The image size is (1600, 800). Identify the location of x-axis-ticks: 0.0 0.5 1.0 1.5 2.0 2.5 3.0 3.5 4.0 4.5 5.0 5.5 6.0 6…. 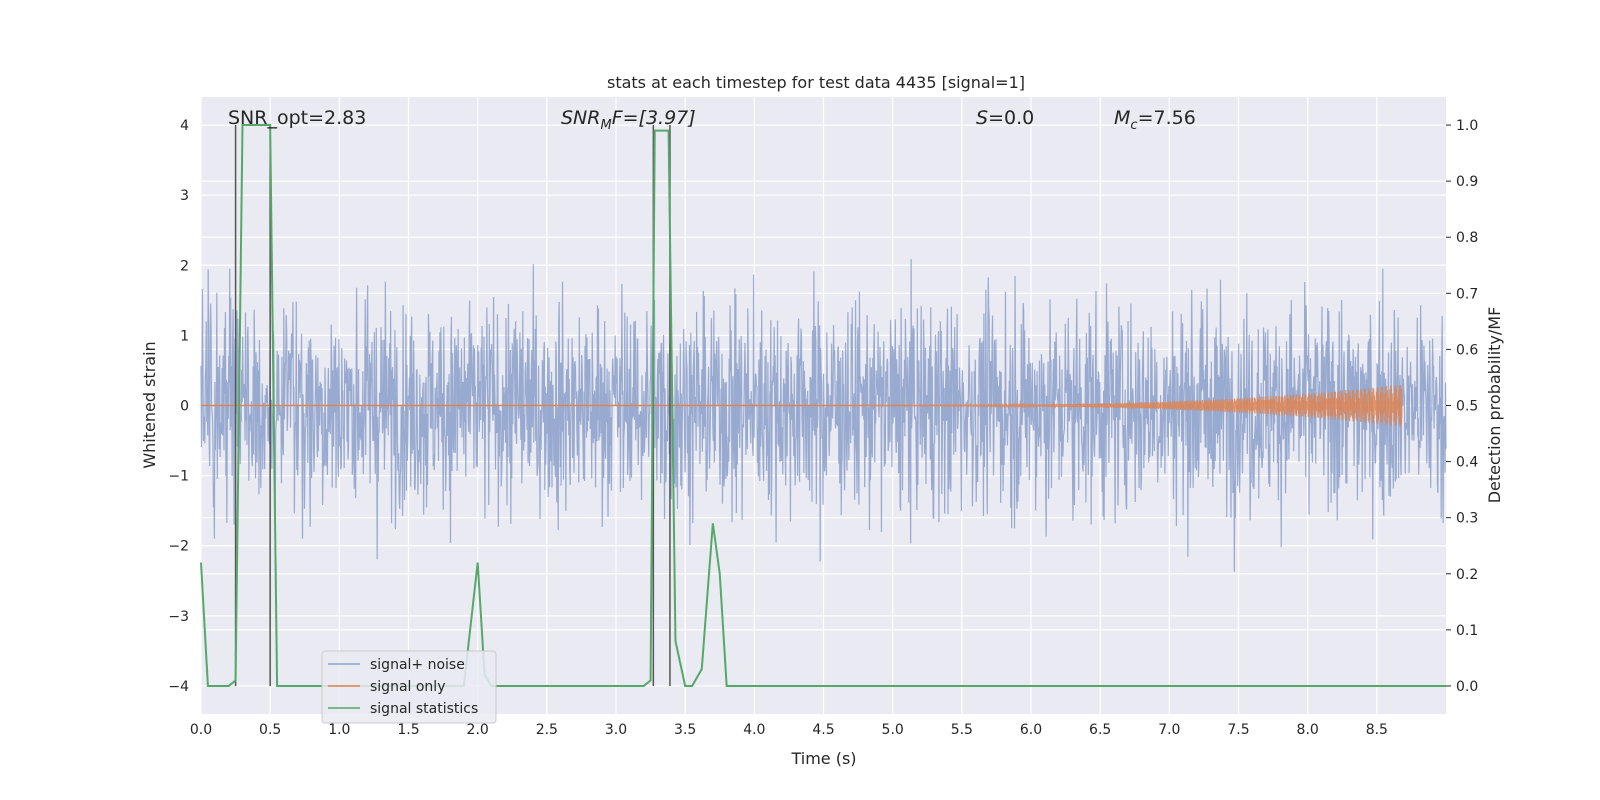
(789, 730).